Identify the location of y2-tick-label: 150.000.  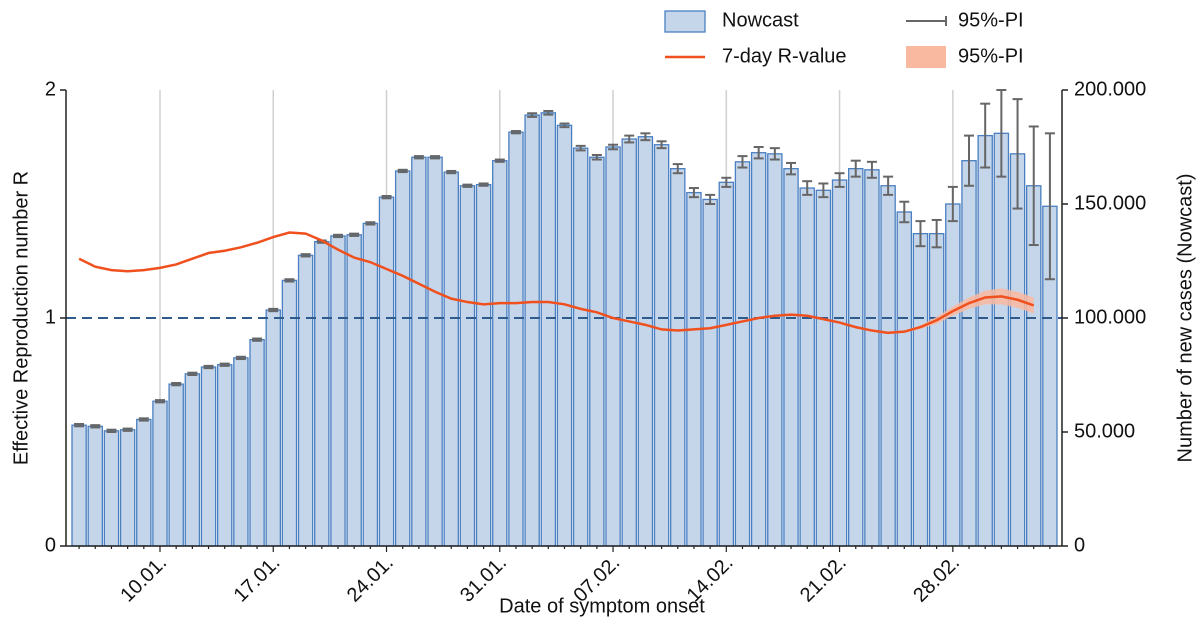
(1110, 203).